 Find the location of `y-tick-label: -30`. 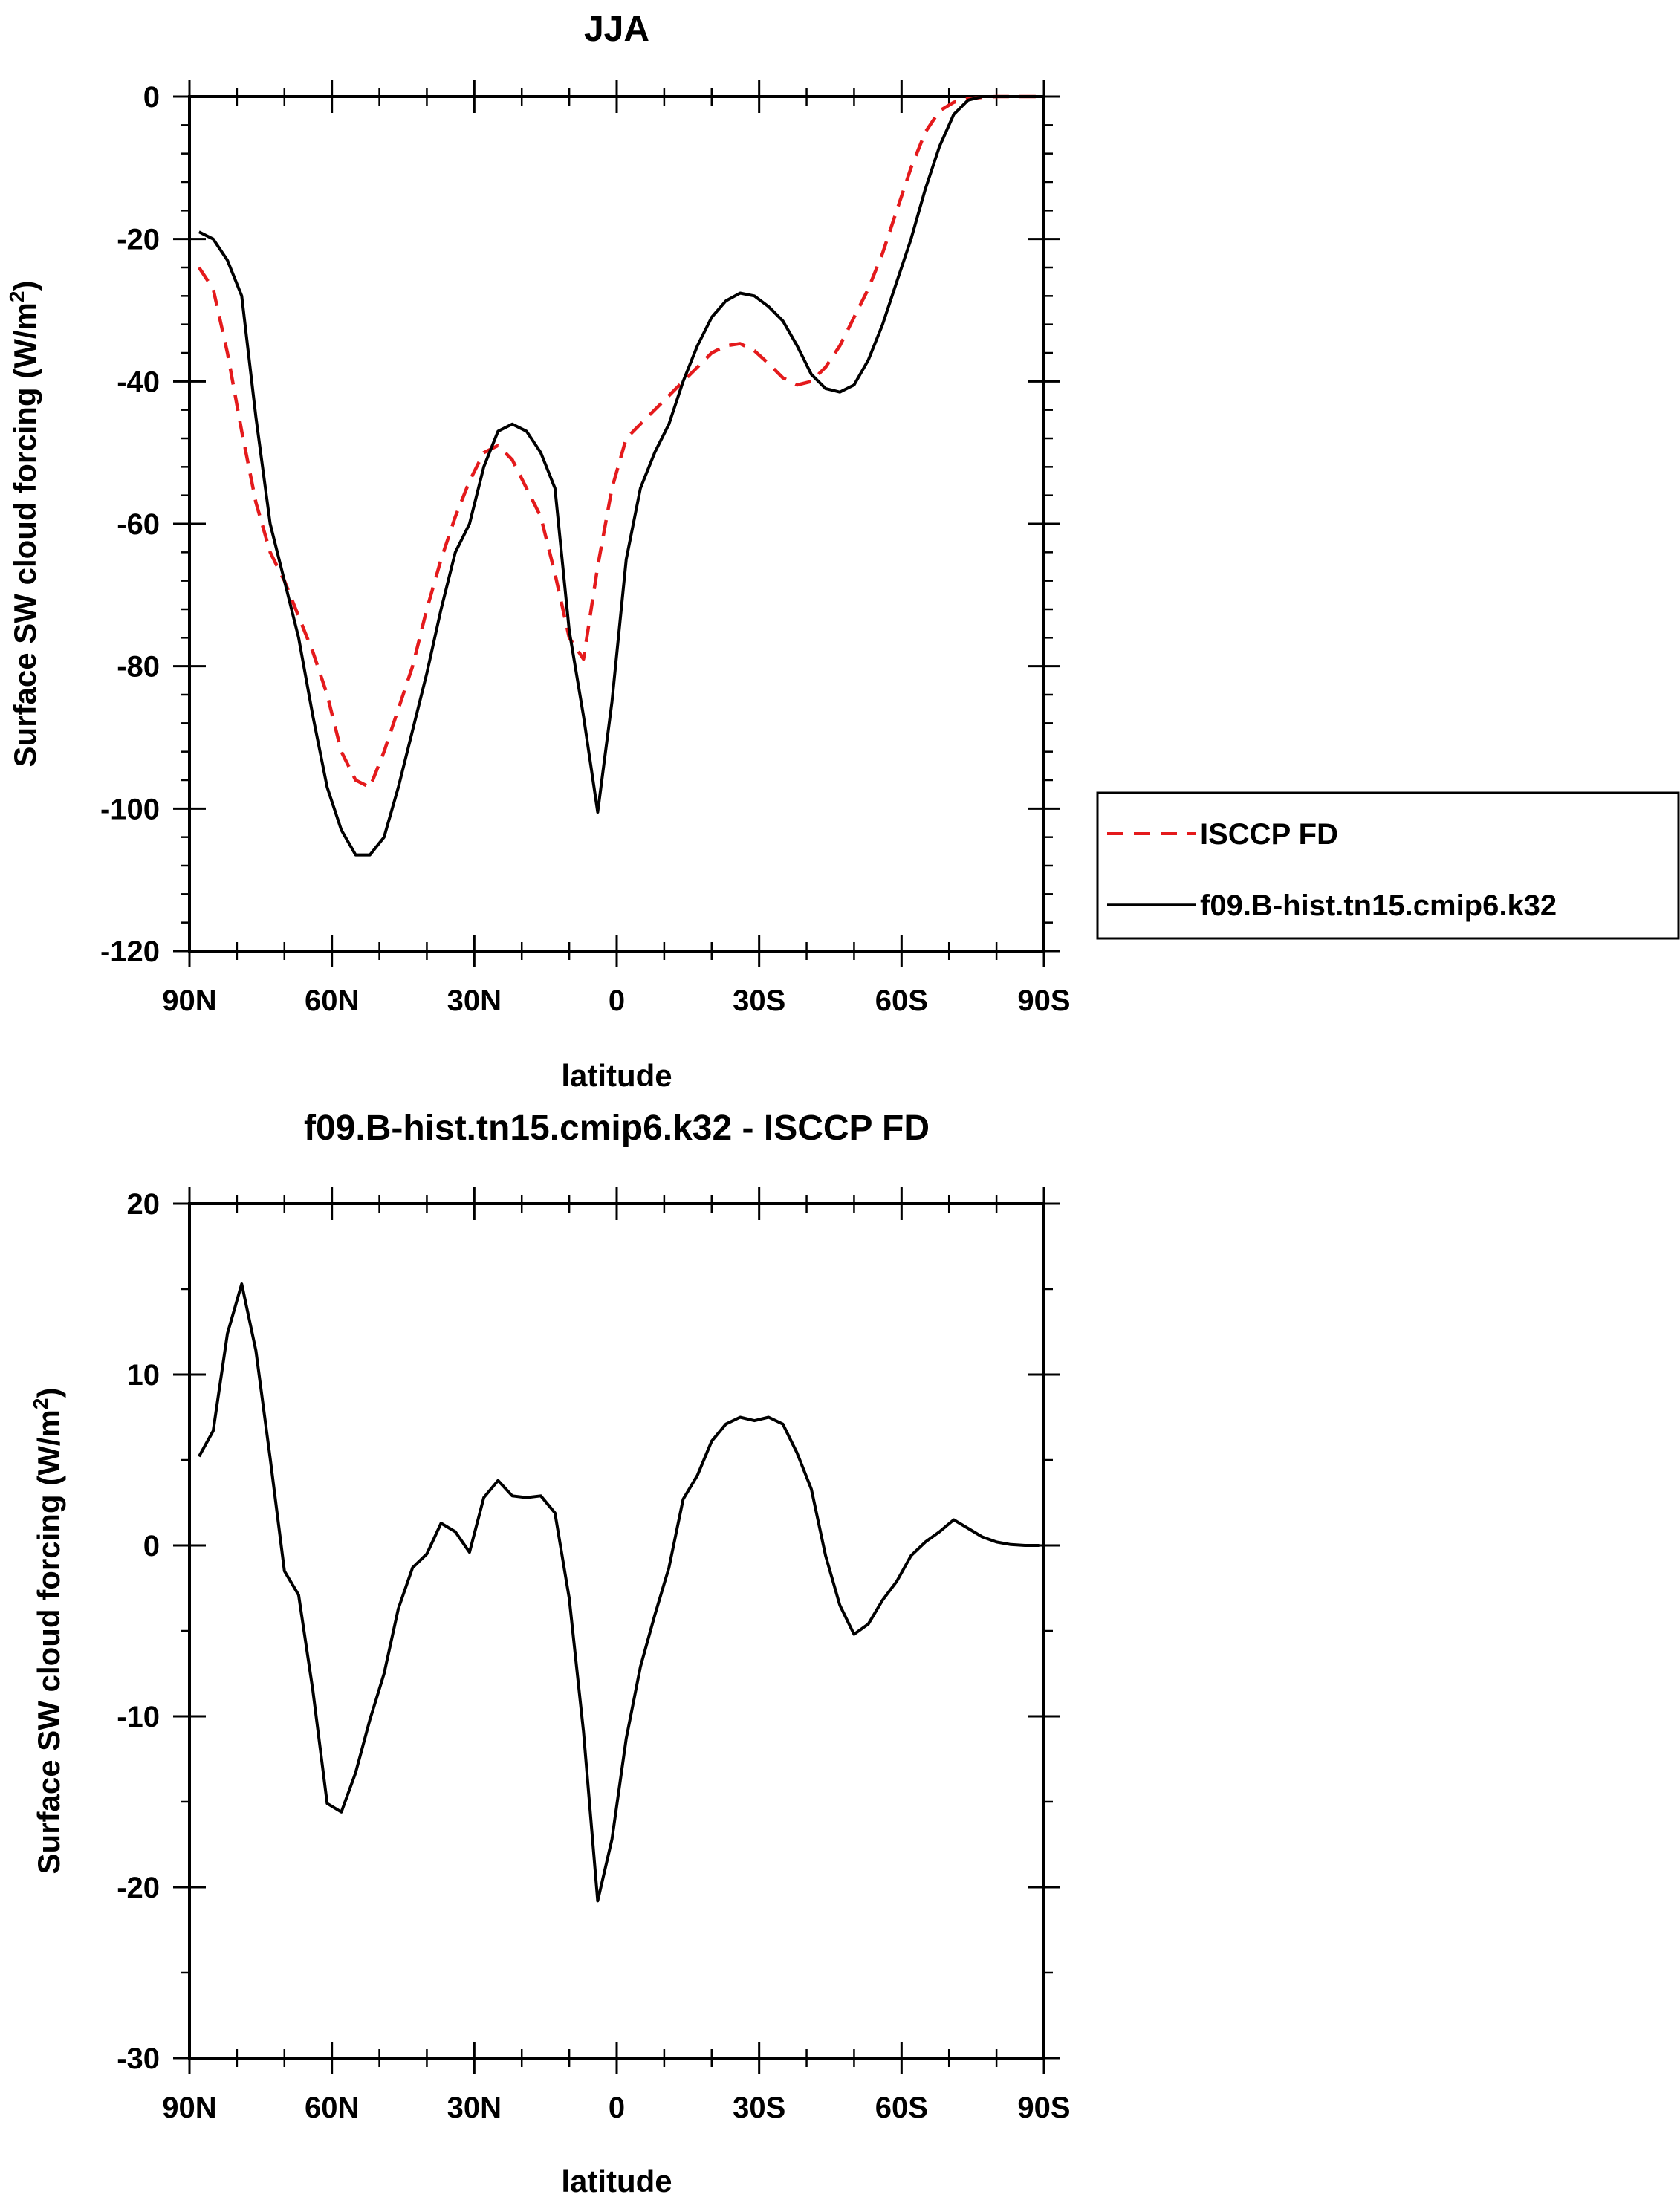

y-tick-label: -30 is located at coordinates (138, 2058).